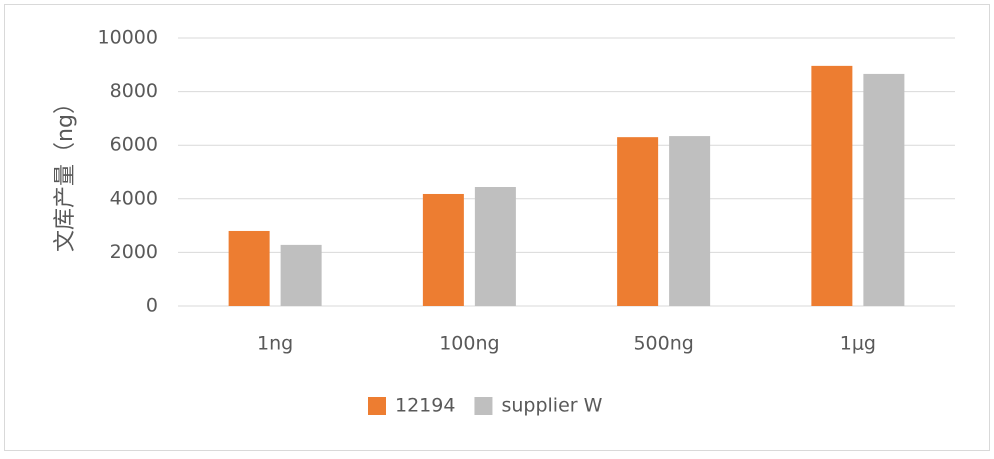 The width and height of the screenshot is (994, 459). Describe the element at coordinates (134, 91) in the screenshot. I see `y-tick-label: 8000` at that location.